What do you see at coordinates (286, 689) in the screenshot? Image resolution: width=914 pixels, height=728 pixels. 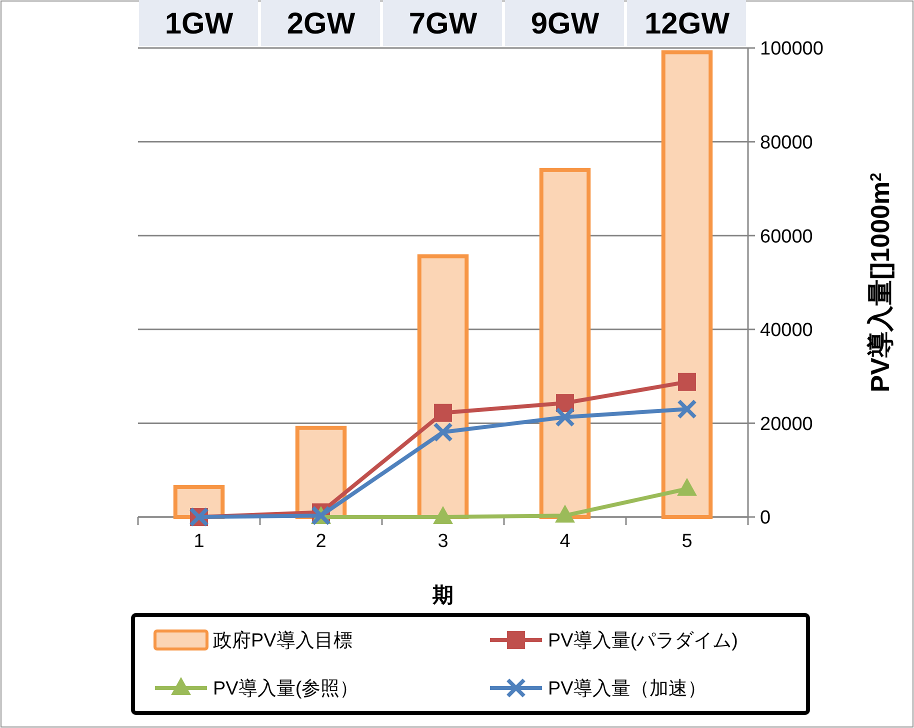 I see `legend-label: PV導入量(参照）` at bounding box center [286, 689].